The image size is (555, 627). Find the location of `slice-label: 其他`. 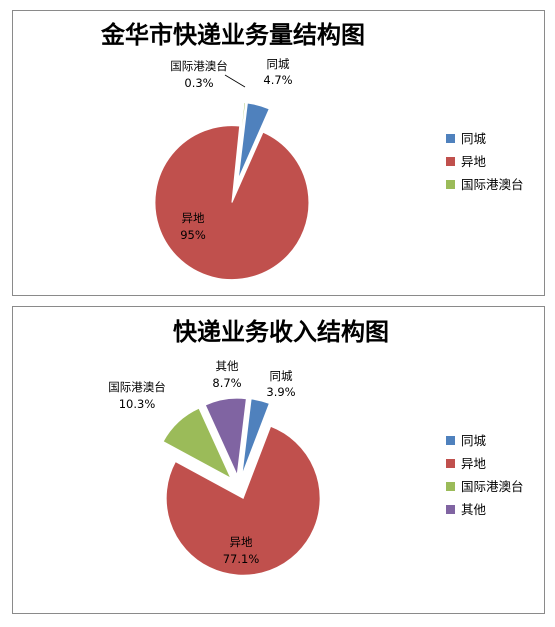

slice-label: 其他 is located at coordinates (227, 366).